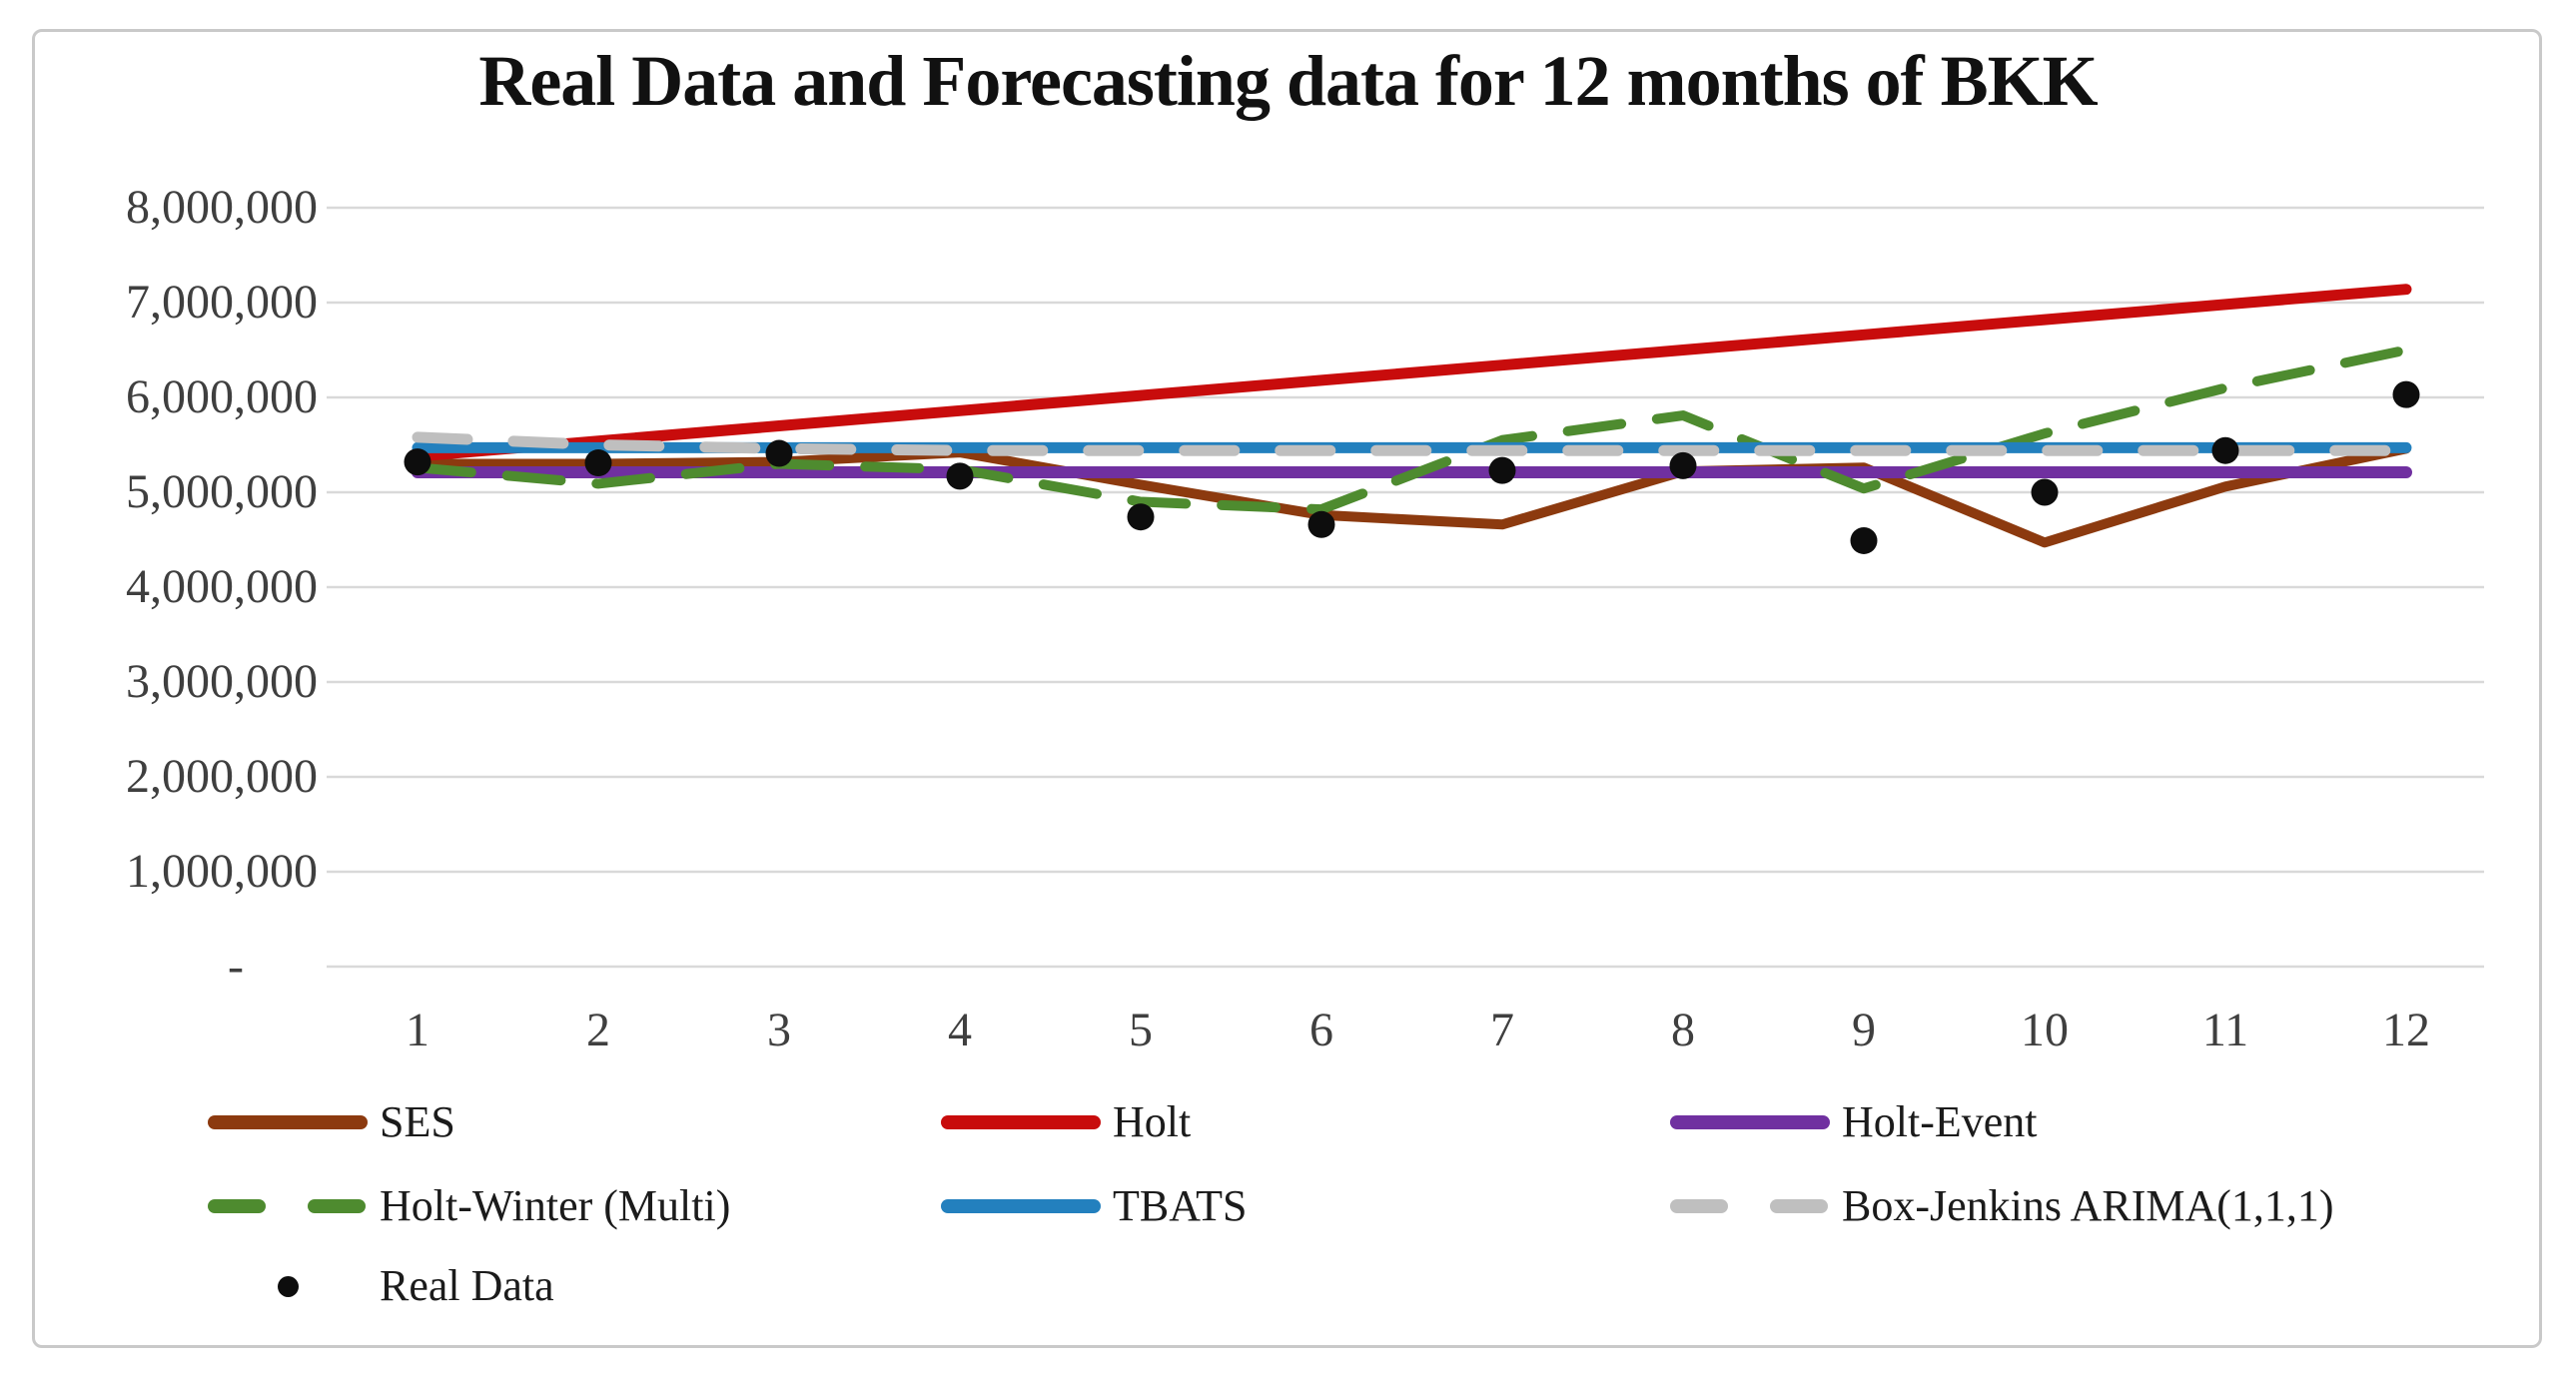 This screenshot has width=2576, height=1379. I want to click on y-tick-label: 7,000,000, so click(222, 302).